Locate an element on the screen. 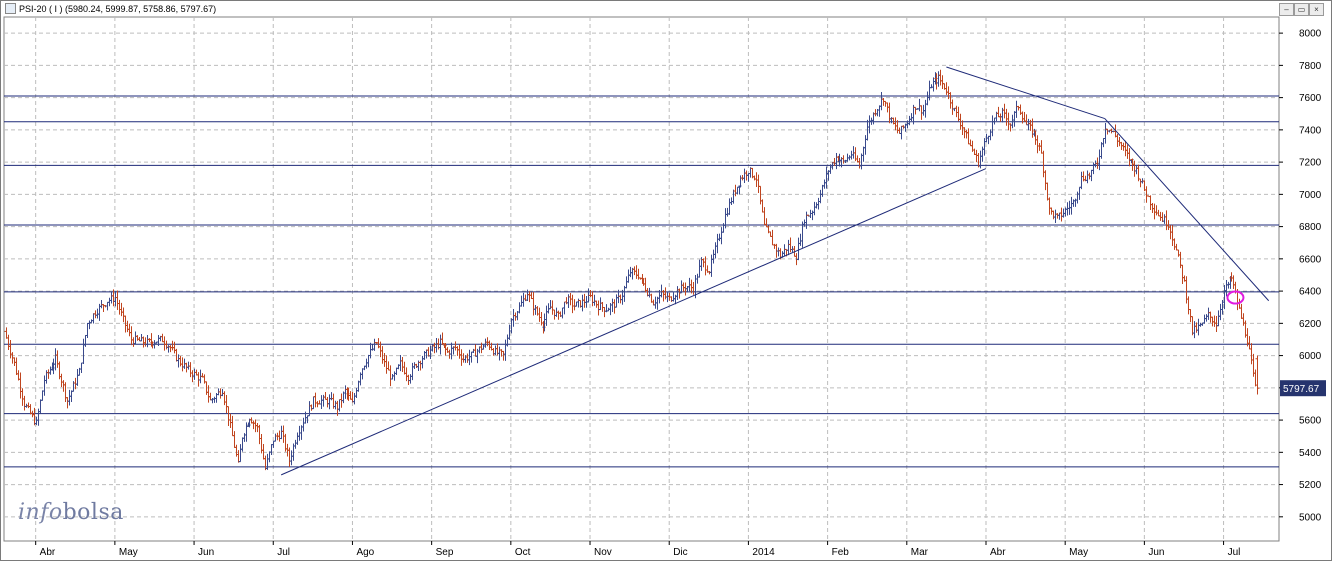  y-tick-label: 5400 is located at coordinates (1310, 453).